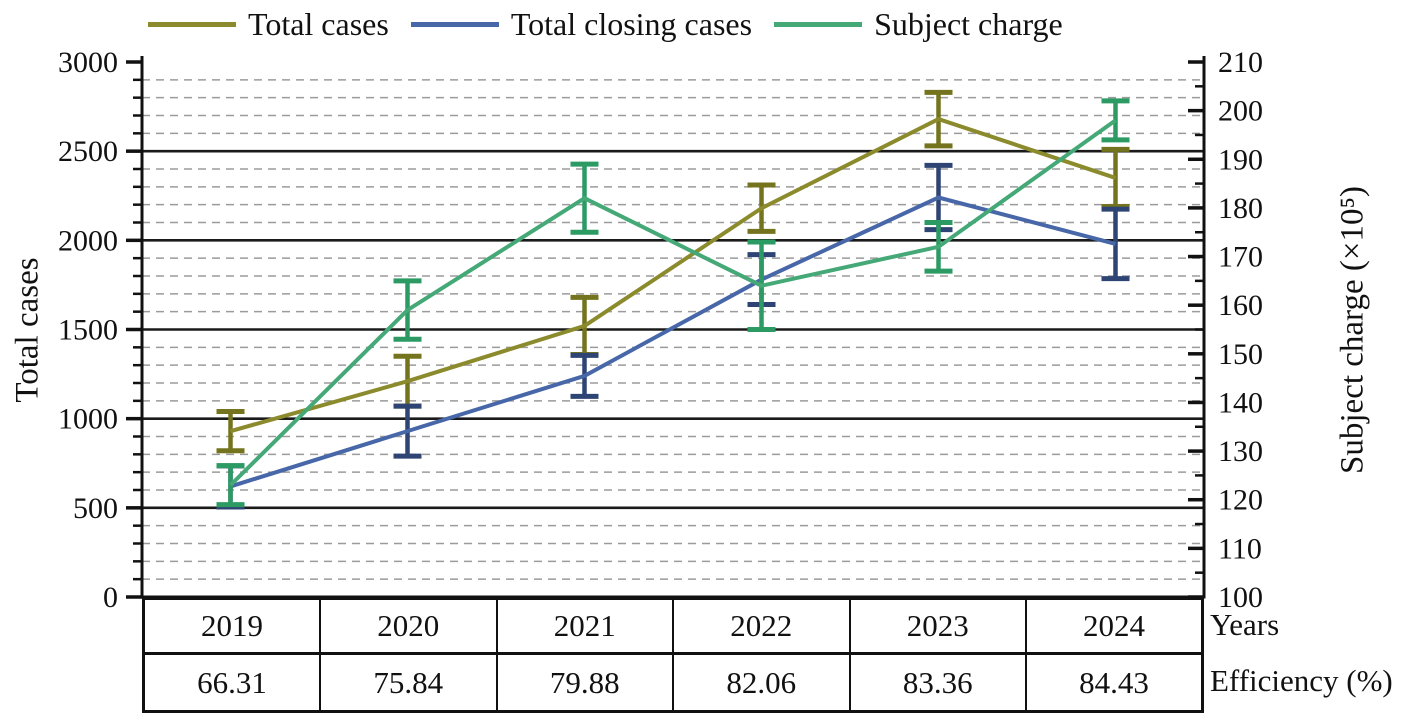 The height and width of the screenshot is (714, 1414). What do you see at coordinates (27, 330) in the screenshot?
I see `left-axis-title: Total cases` at bounding box center [27, 330].